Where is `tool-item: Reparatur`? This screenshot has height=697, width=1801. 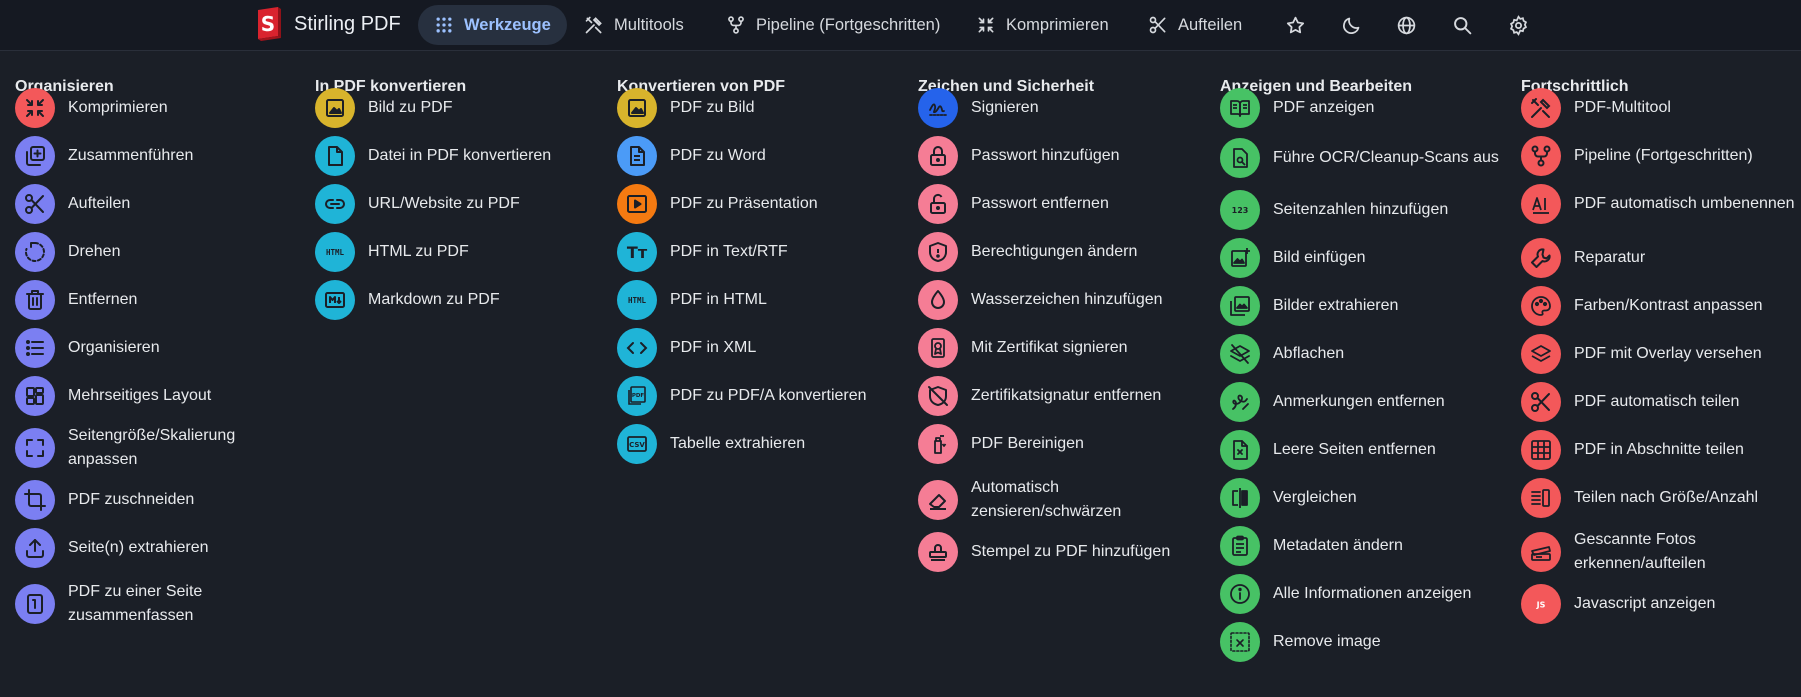 tool-item: Reparatur is located at coordinates (1661, 258).